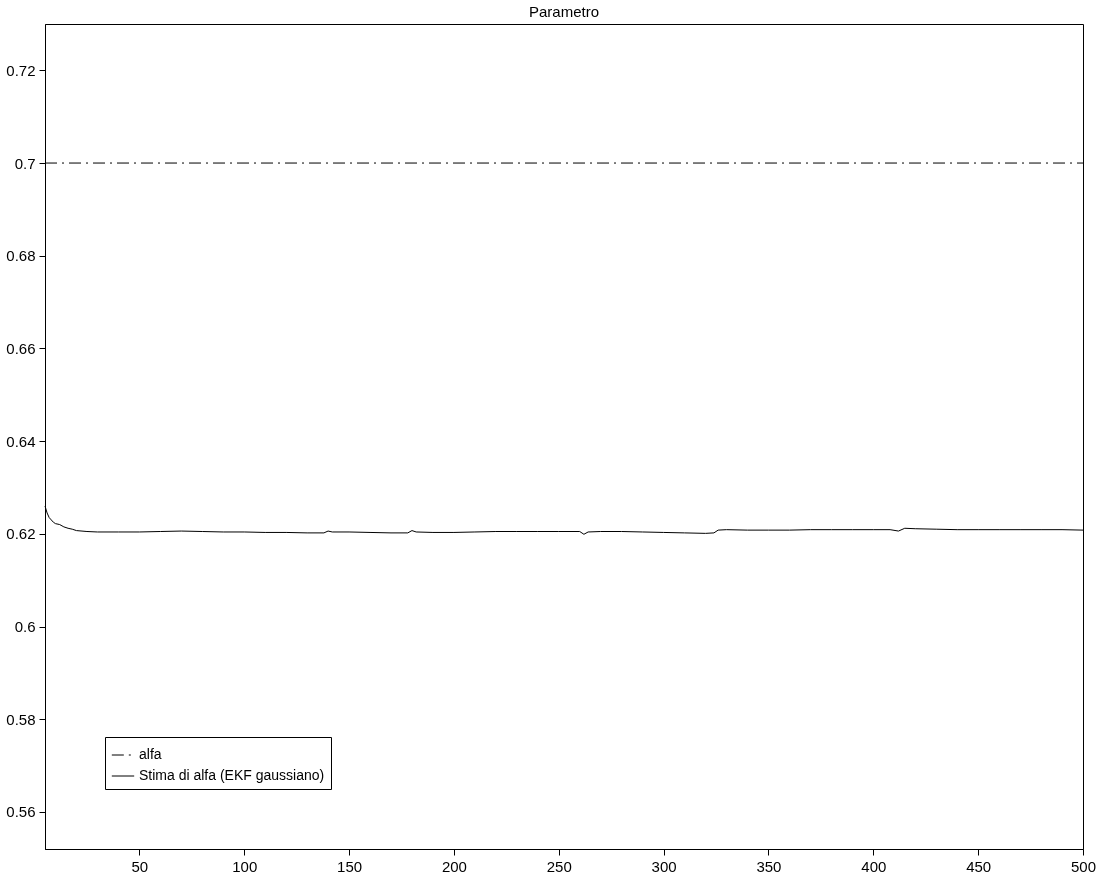 This screenshot has width=1101, height=879. Describe the element at coordinates (559, 866) in the screenshot. I see `x-tick-label: 250` at that location.